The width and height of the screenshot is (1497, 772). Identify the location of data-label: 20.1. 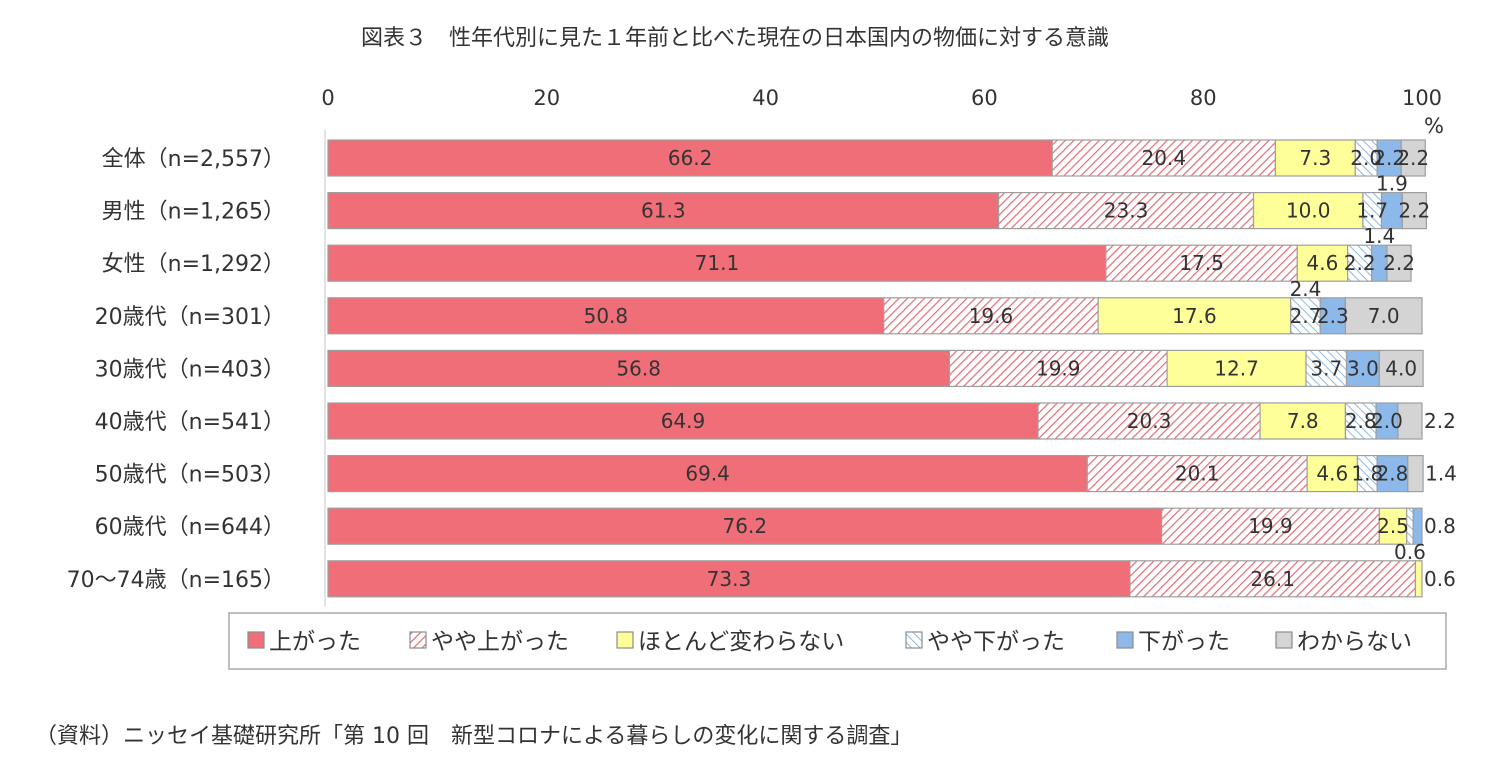
(1197, 474).